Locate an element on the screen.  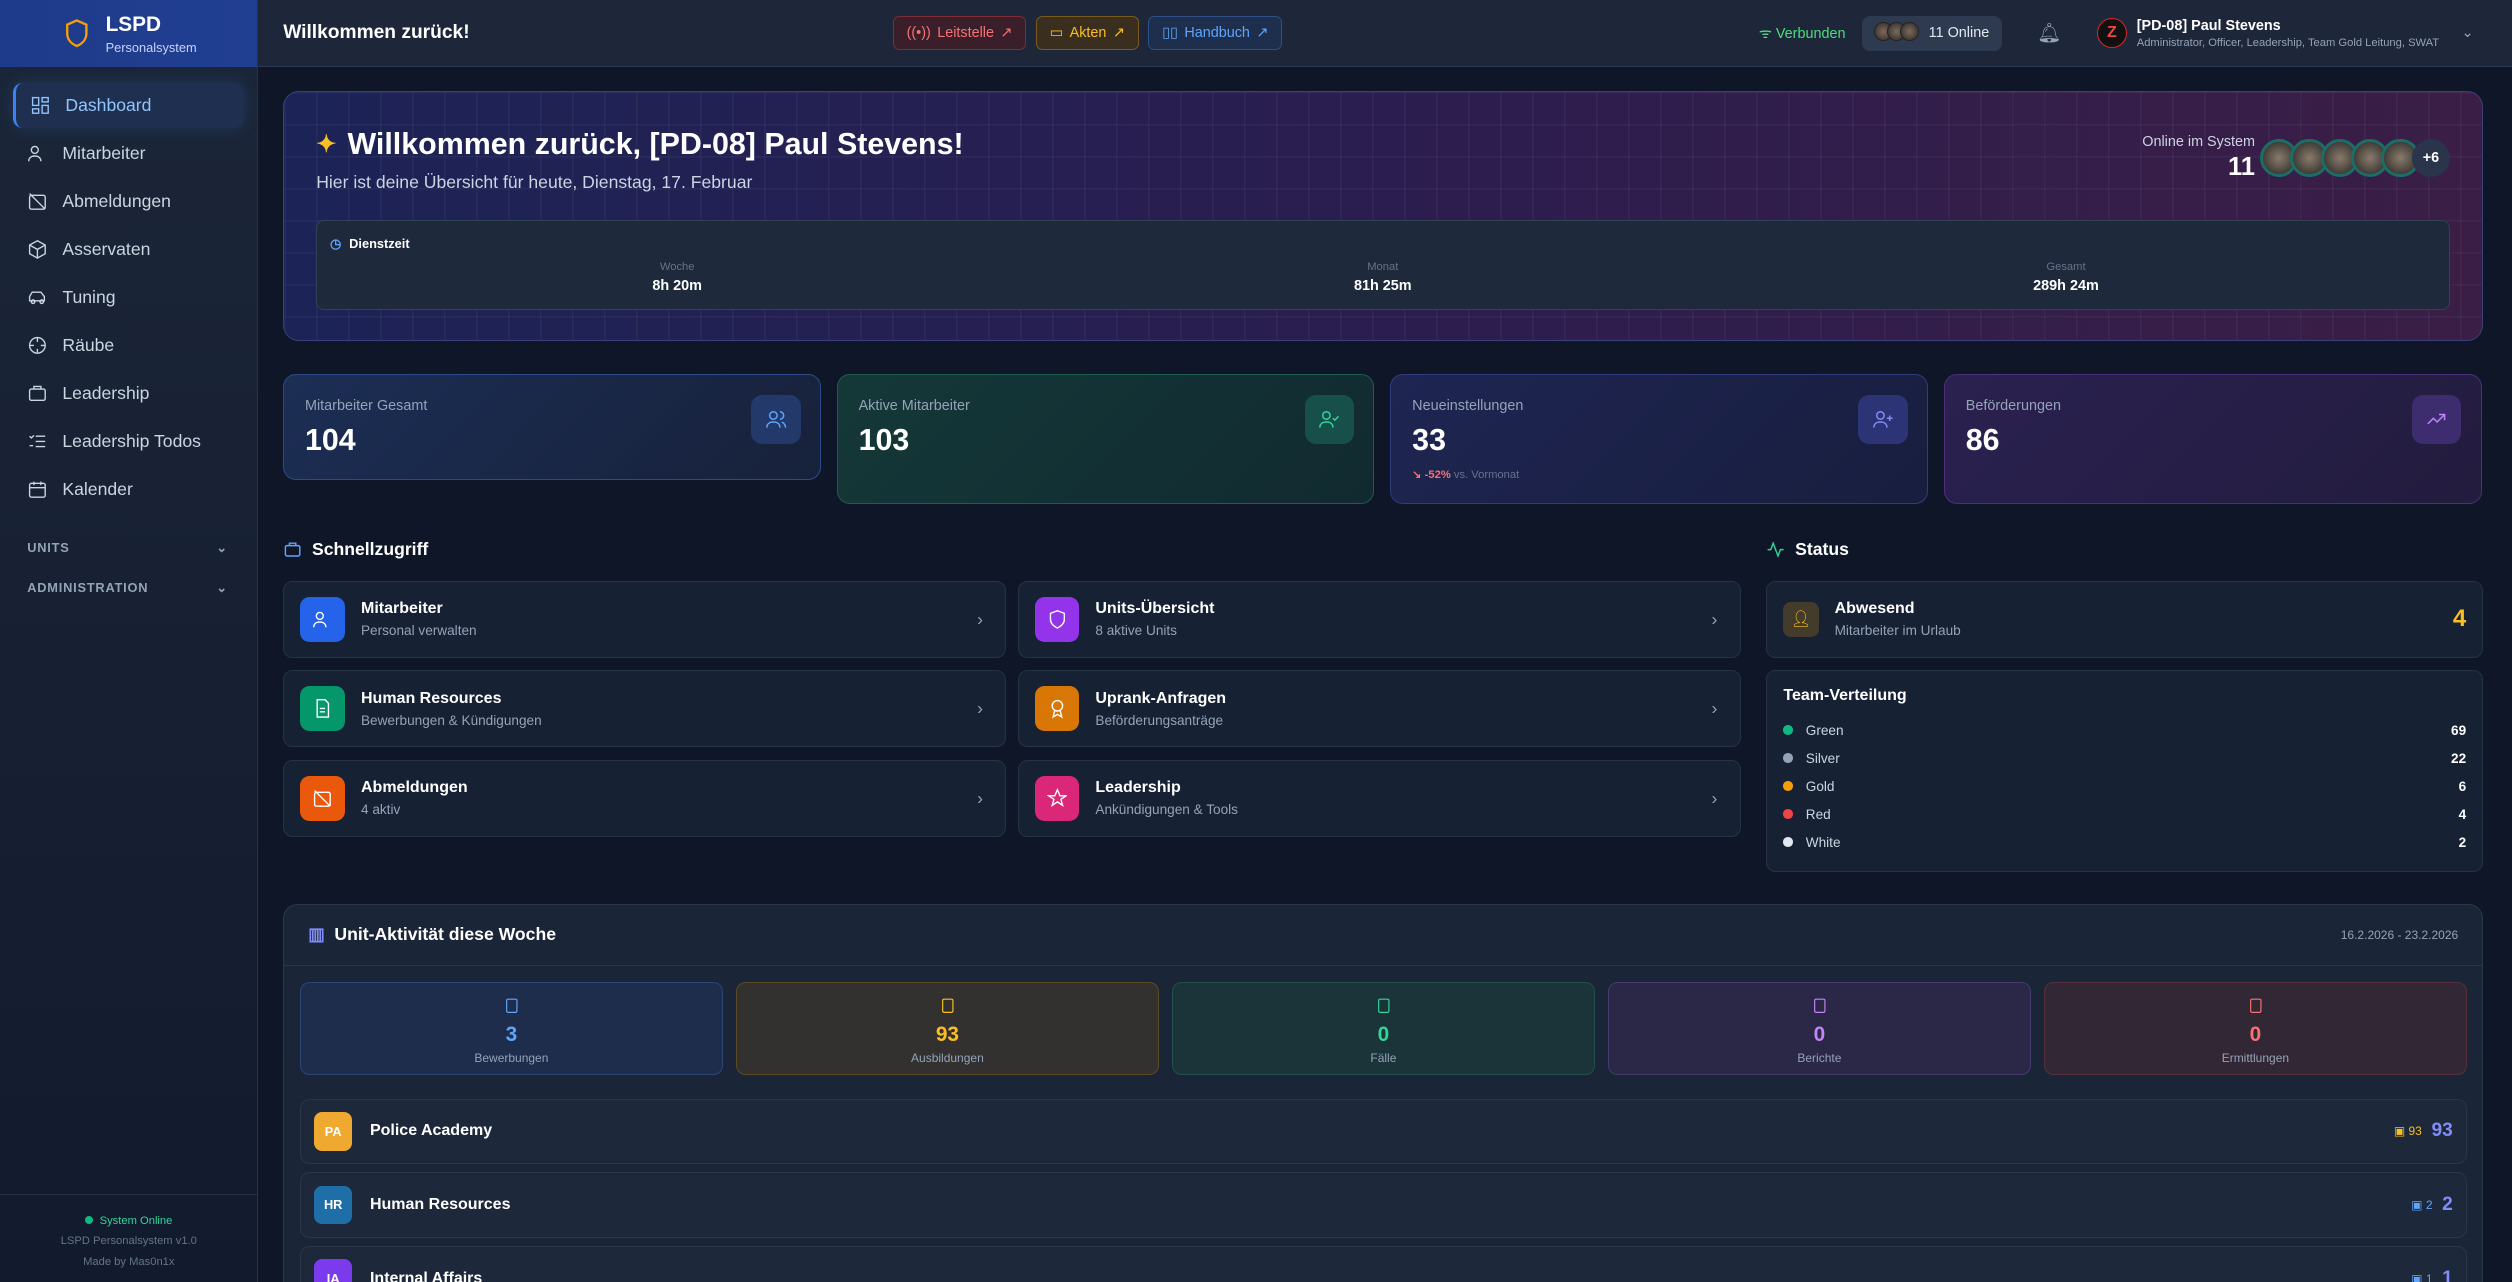
tile-label: Bewerbungen is located at coordinates (511, 1057).